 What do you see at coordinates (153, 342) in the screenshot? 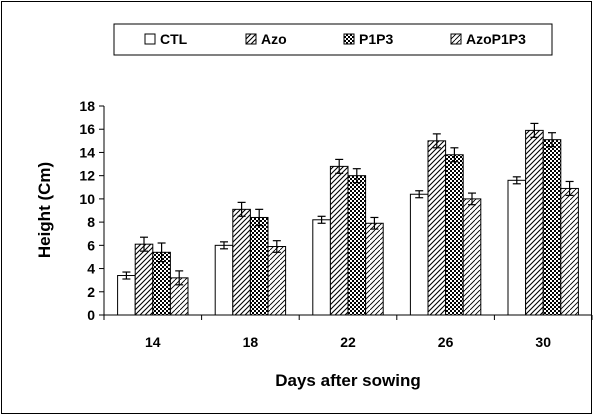
I see `x-tick-label: 14` at bounding box center [153, 342].